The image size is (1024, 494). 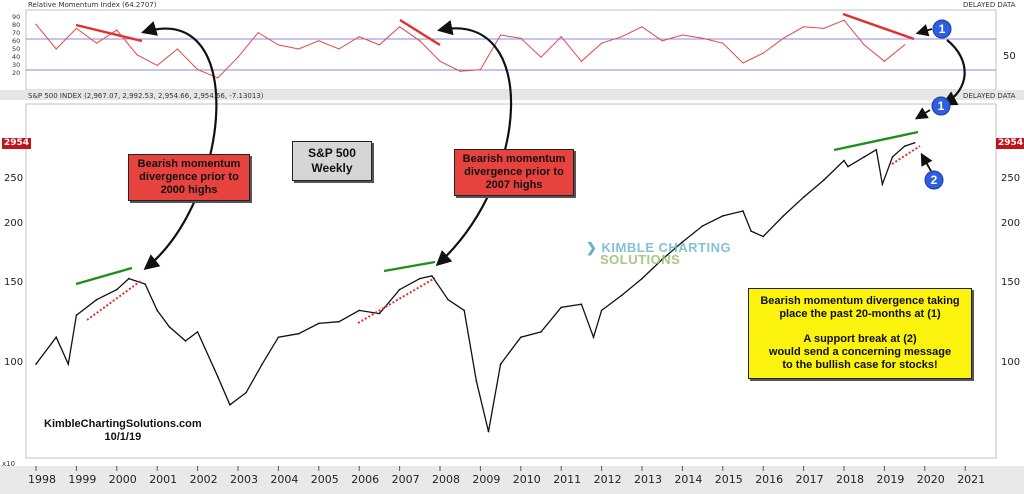 I want to click on conclusion-line-6: to the bullish case for stocks!, so click(x=860, y=365).